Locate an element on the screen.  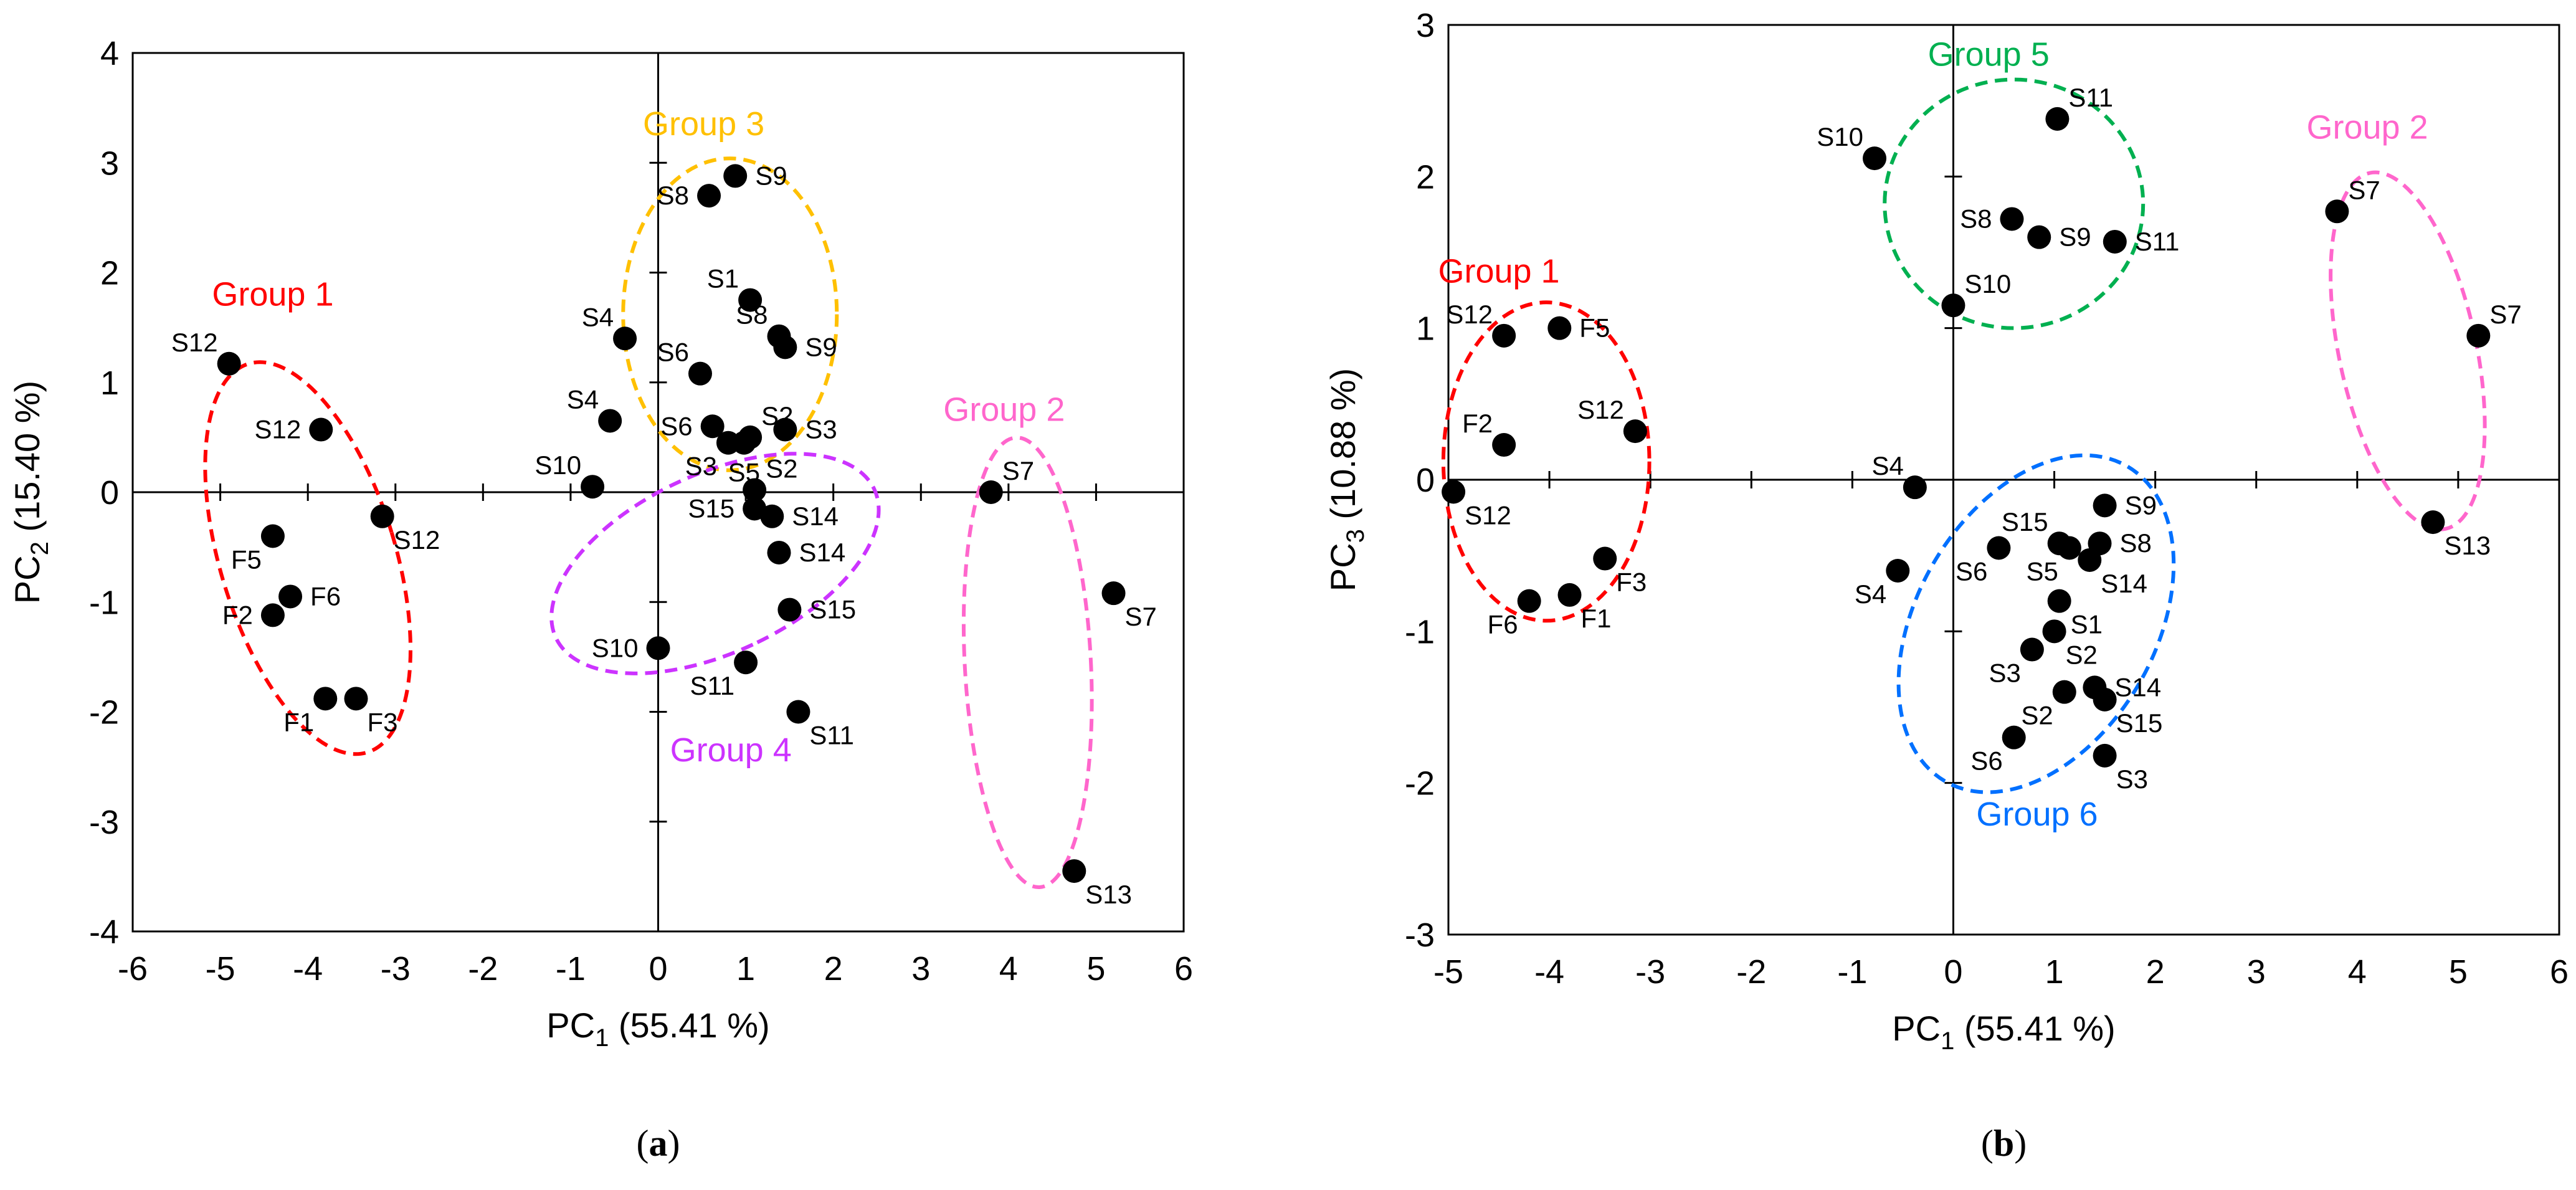
y-tick-label: -4 is located at coordinates (104, 932).